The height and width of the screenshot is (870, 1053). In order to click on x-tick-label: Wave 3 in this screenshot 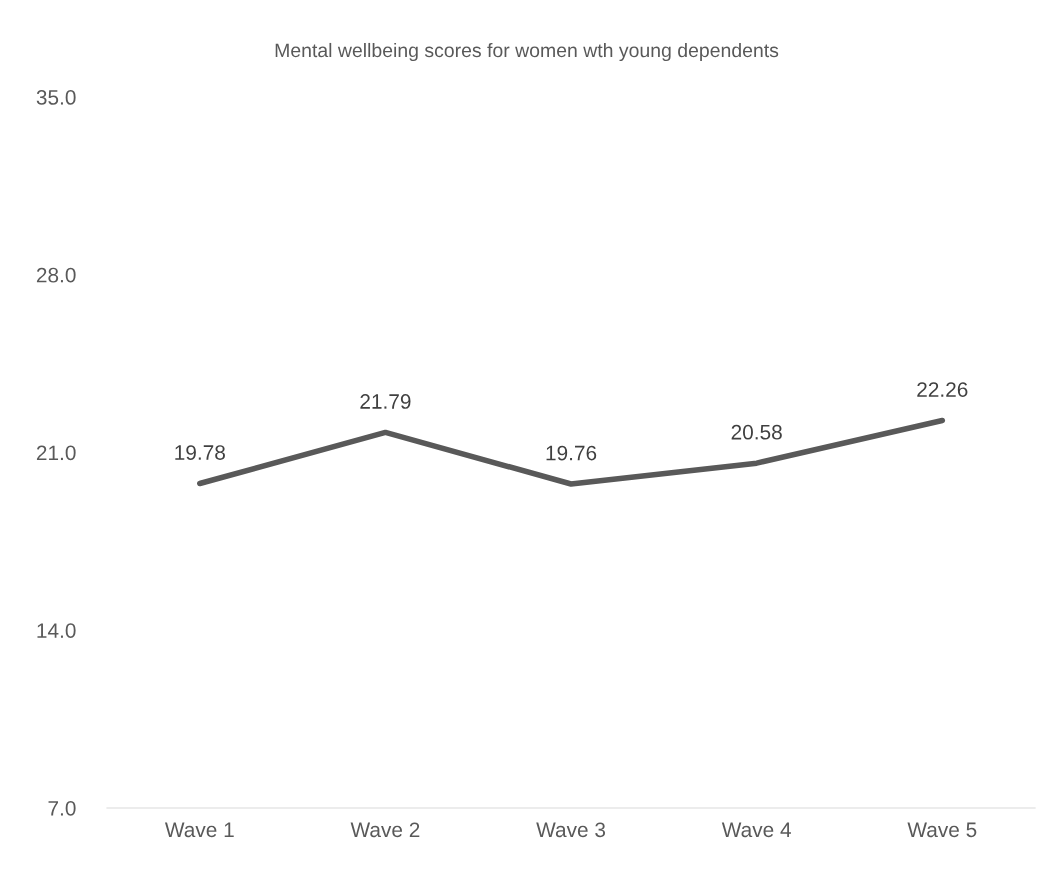, I will do `click(571, 830)`.